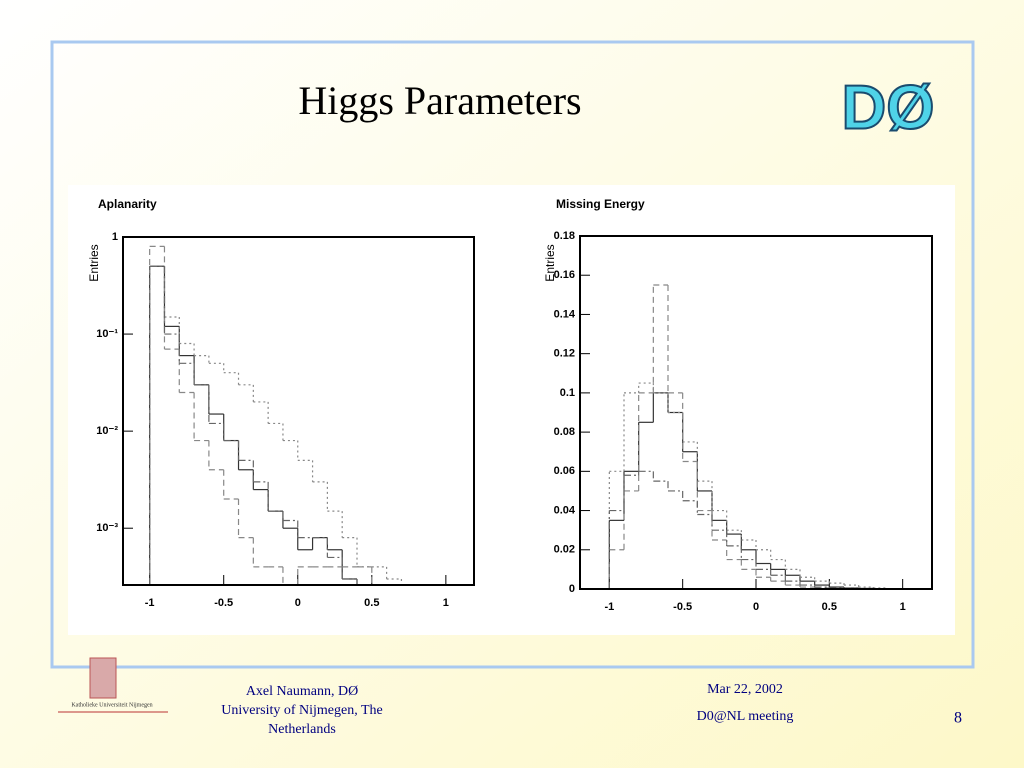 This screenshot has width=1024, height=773. Describe the element at coordinates (439, 100) in the screenshot. I see `slide-title: Higgs Parameters` at that location.